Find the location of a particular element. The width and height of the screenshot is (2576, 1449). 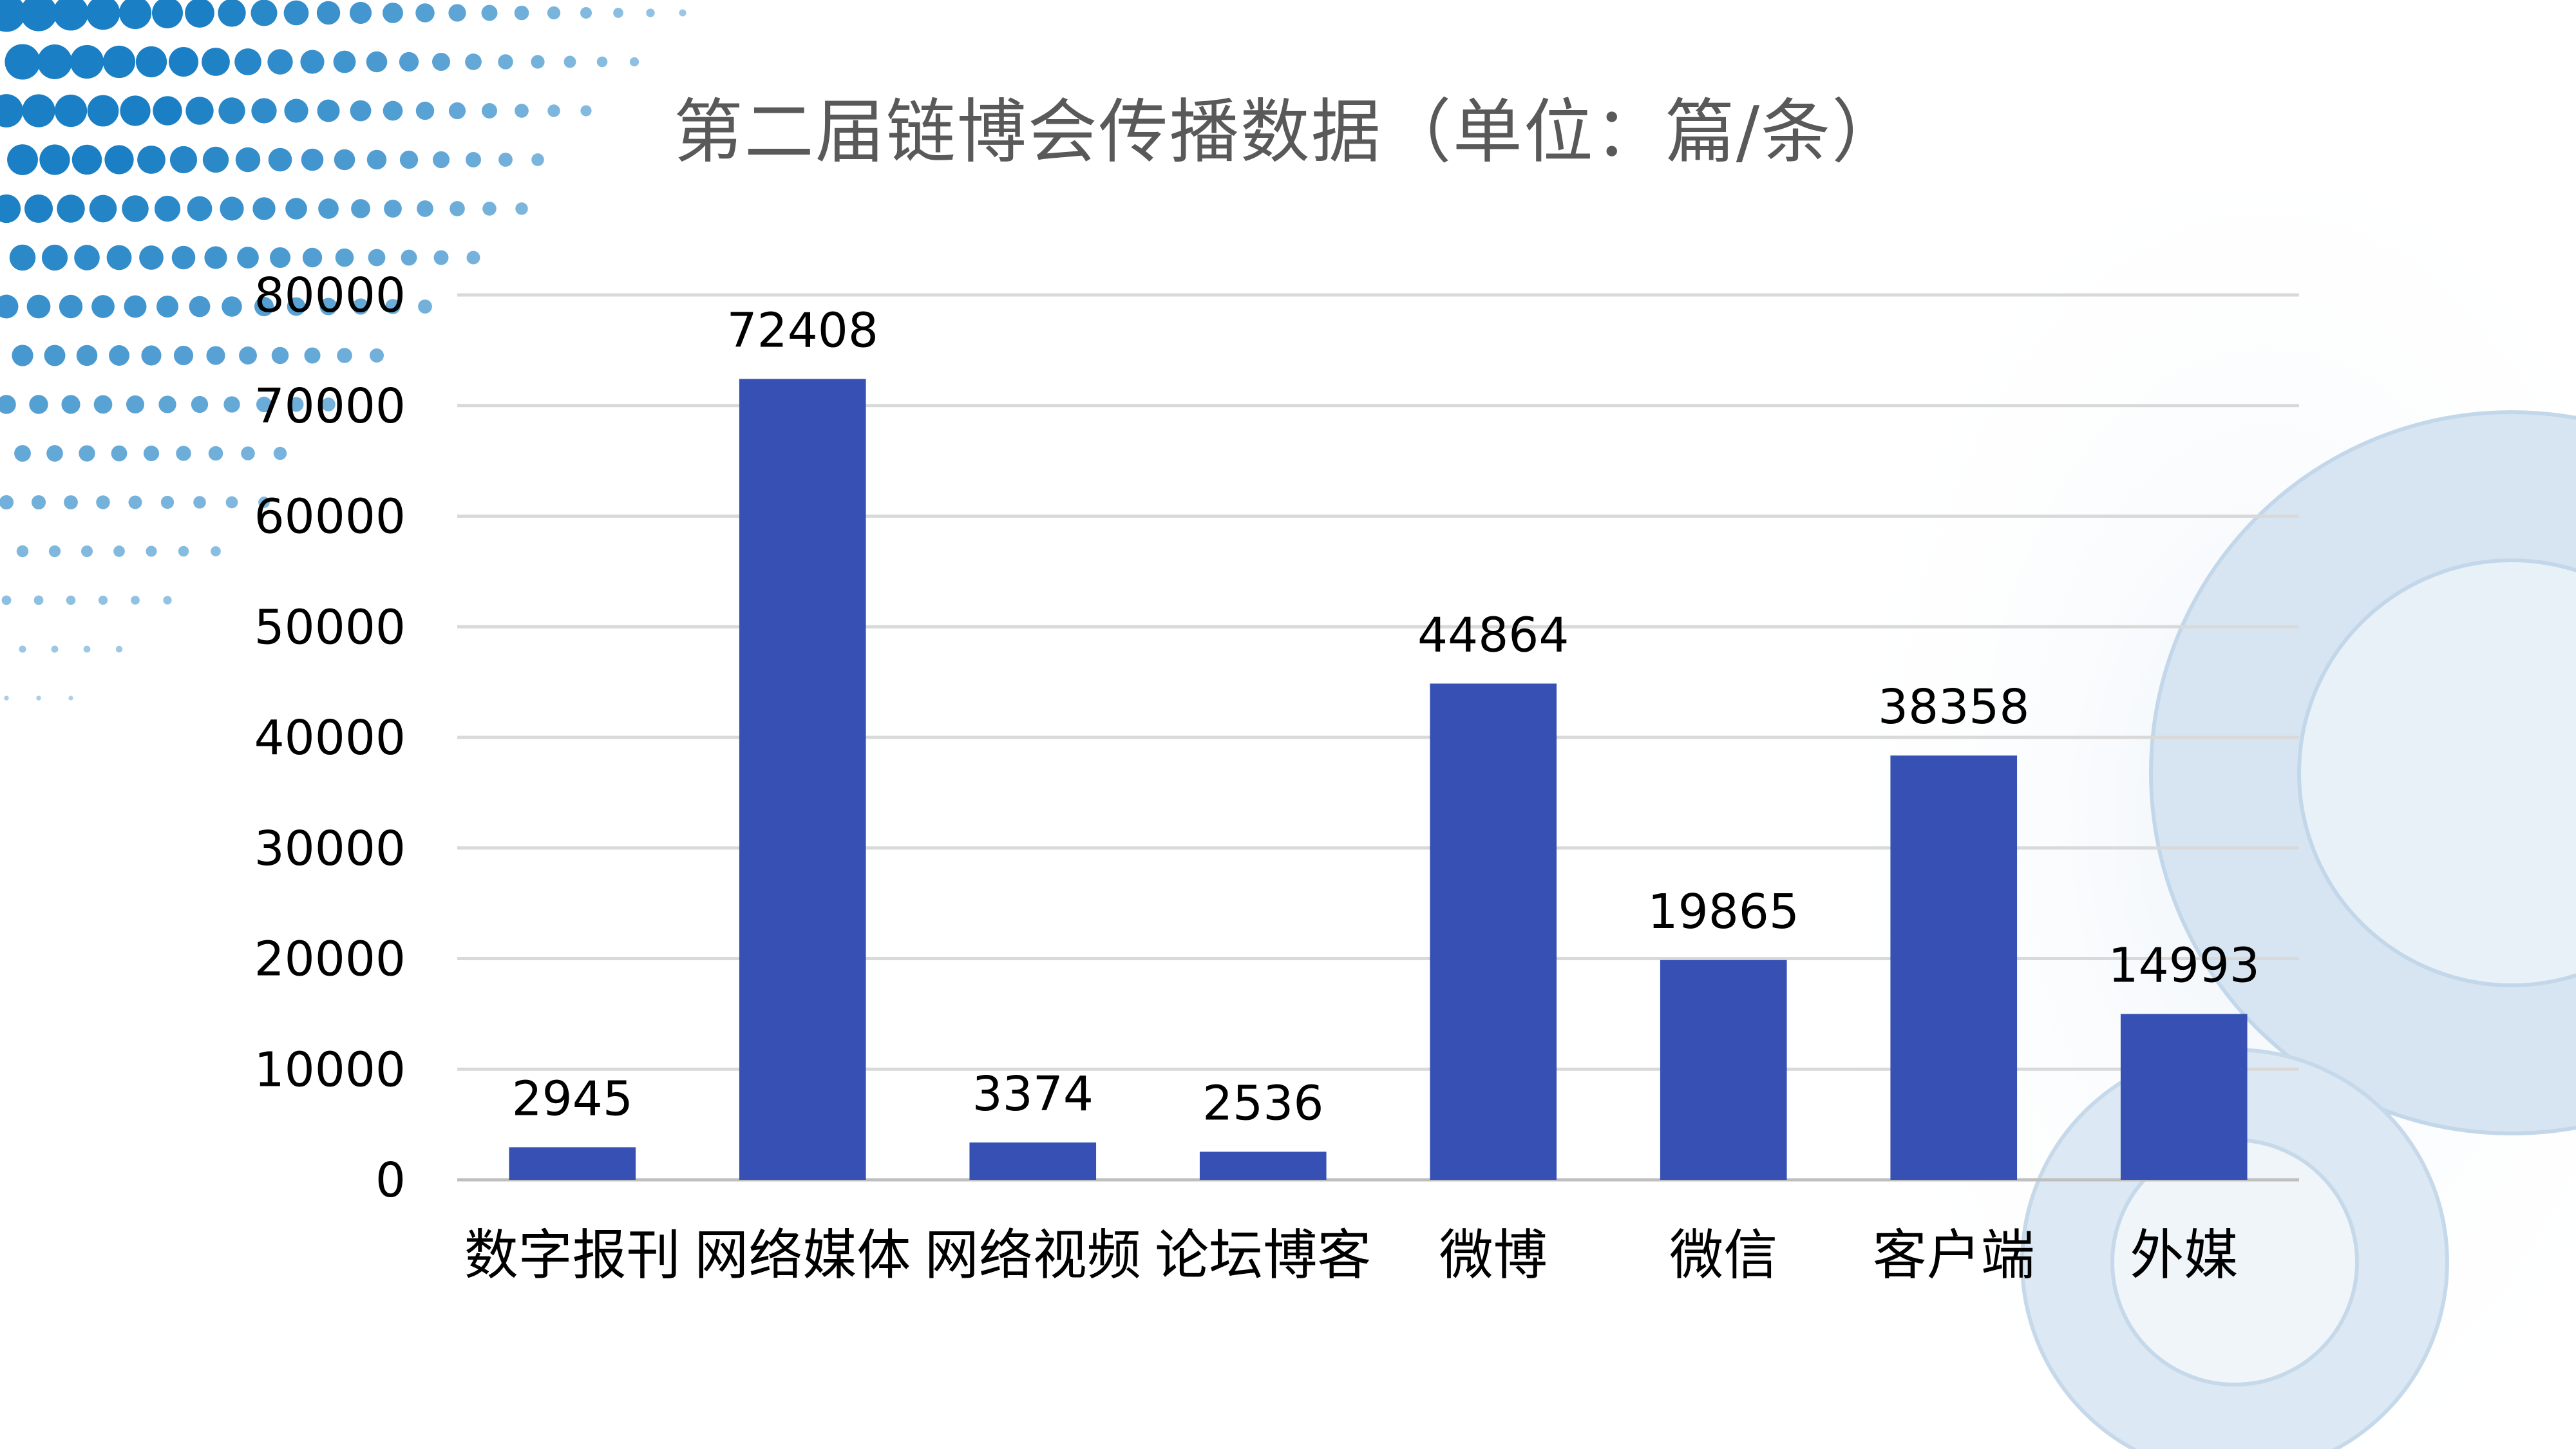

x-tick-label: 网络媒体 is located at coordinates (803, 1255).